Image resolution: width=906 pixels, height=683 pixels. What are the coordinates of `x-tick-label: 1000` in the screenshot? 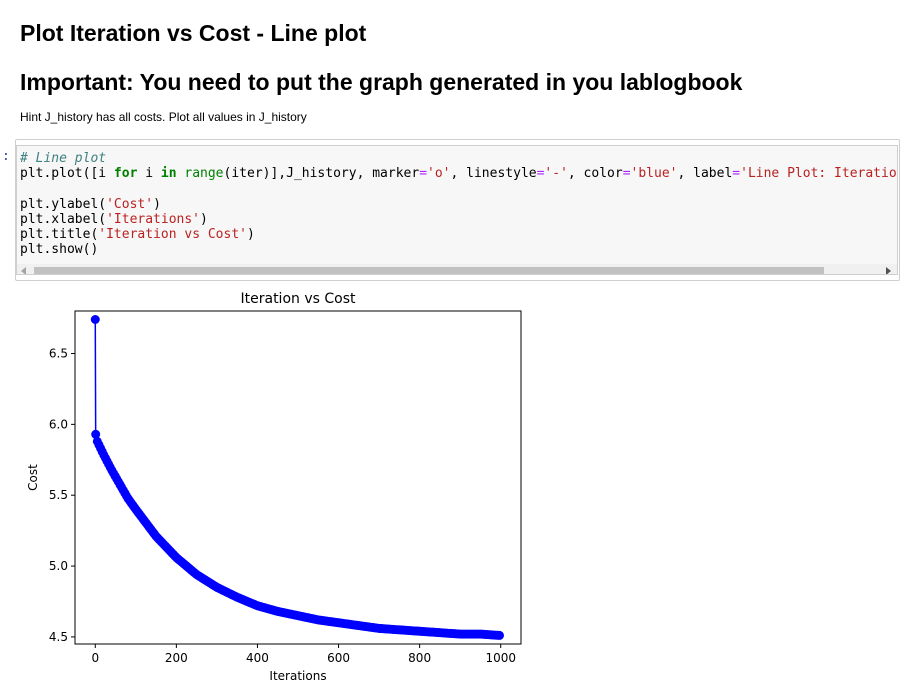 It's located at (500, 658).